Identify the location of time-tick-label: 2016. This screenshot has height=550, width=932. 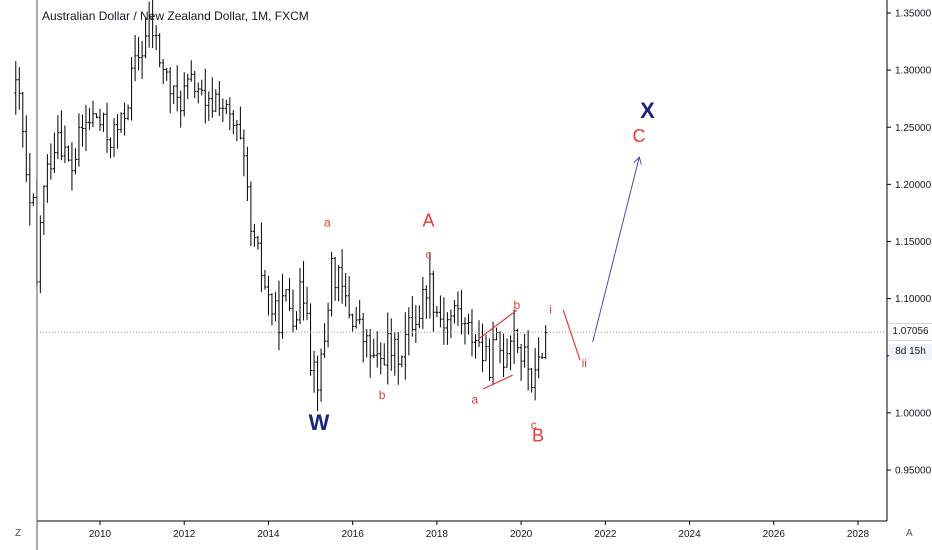
(353, 534).